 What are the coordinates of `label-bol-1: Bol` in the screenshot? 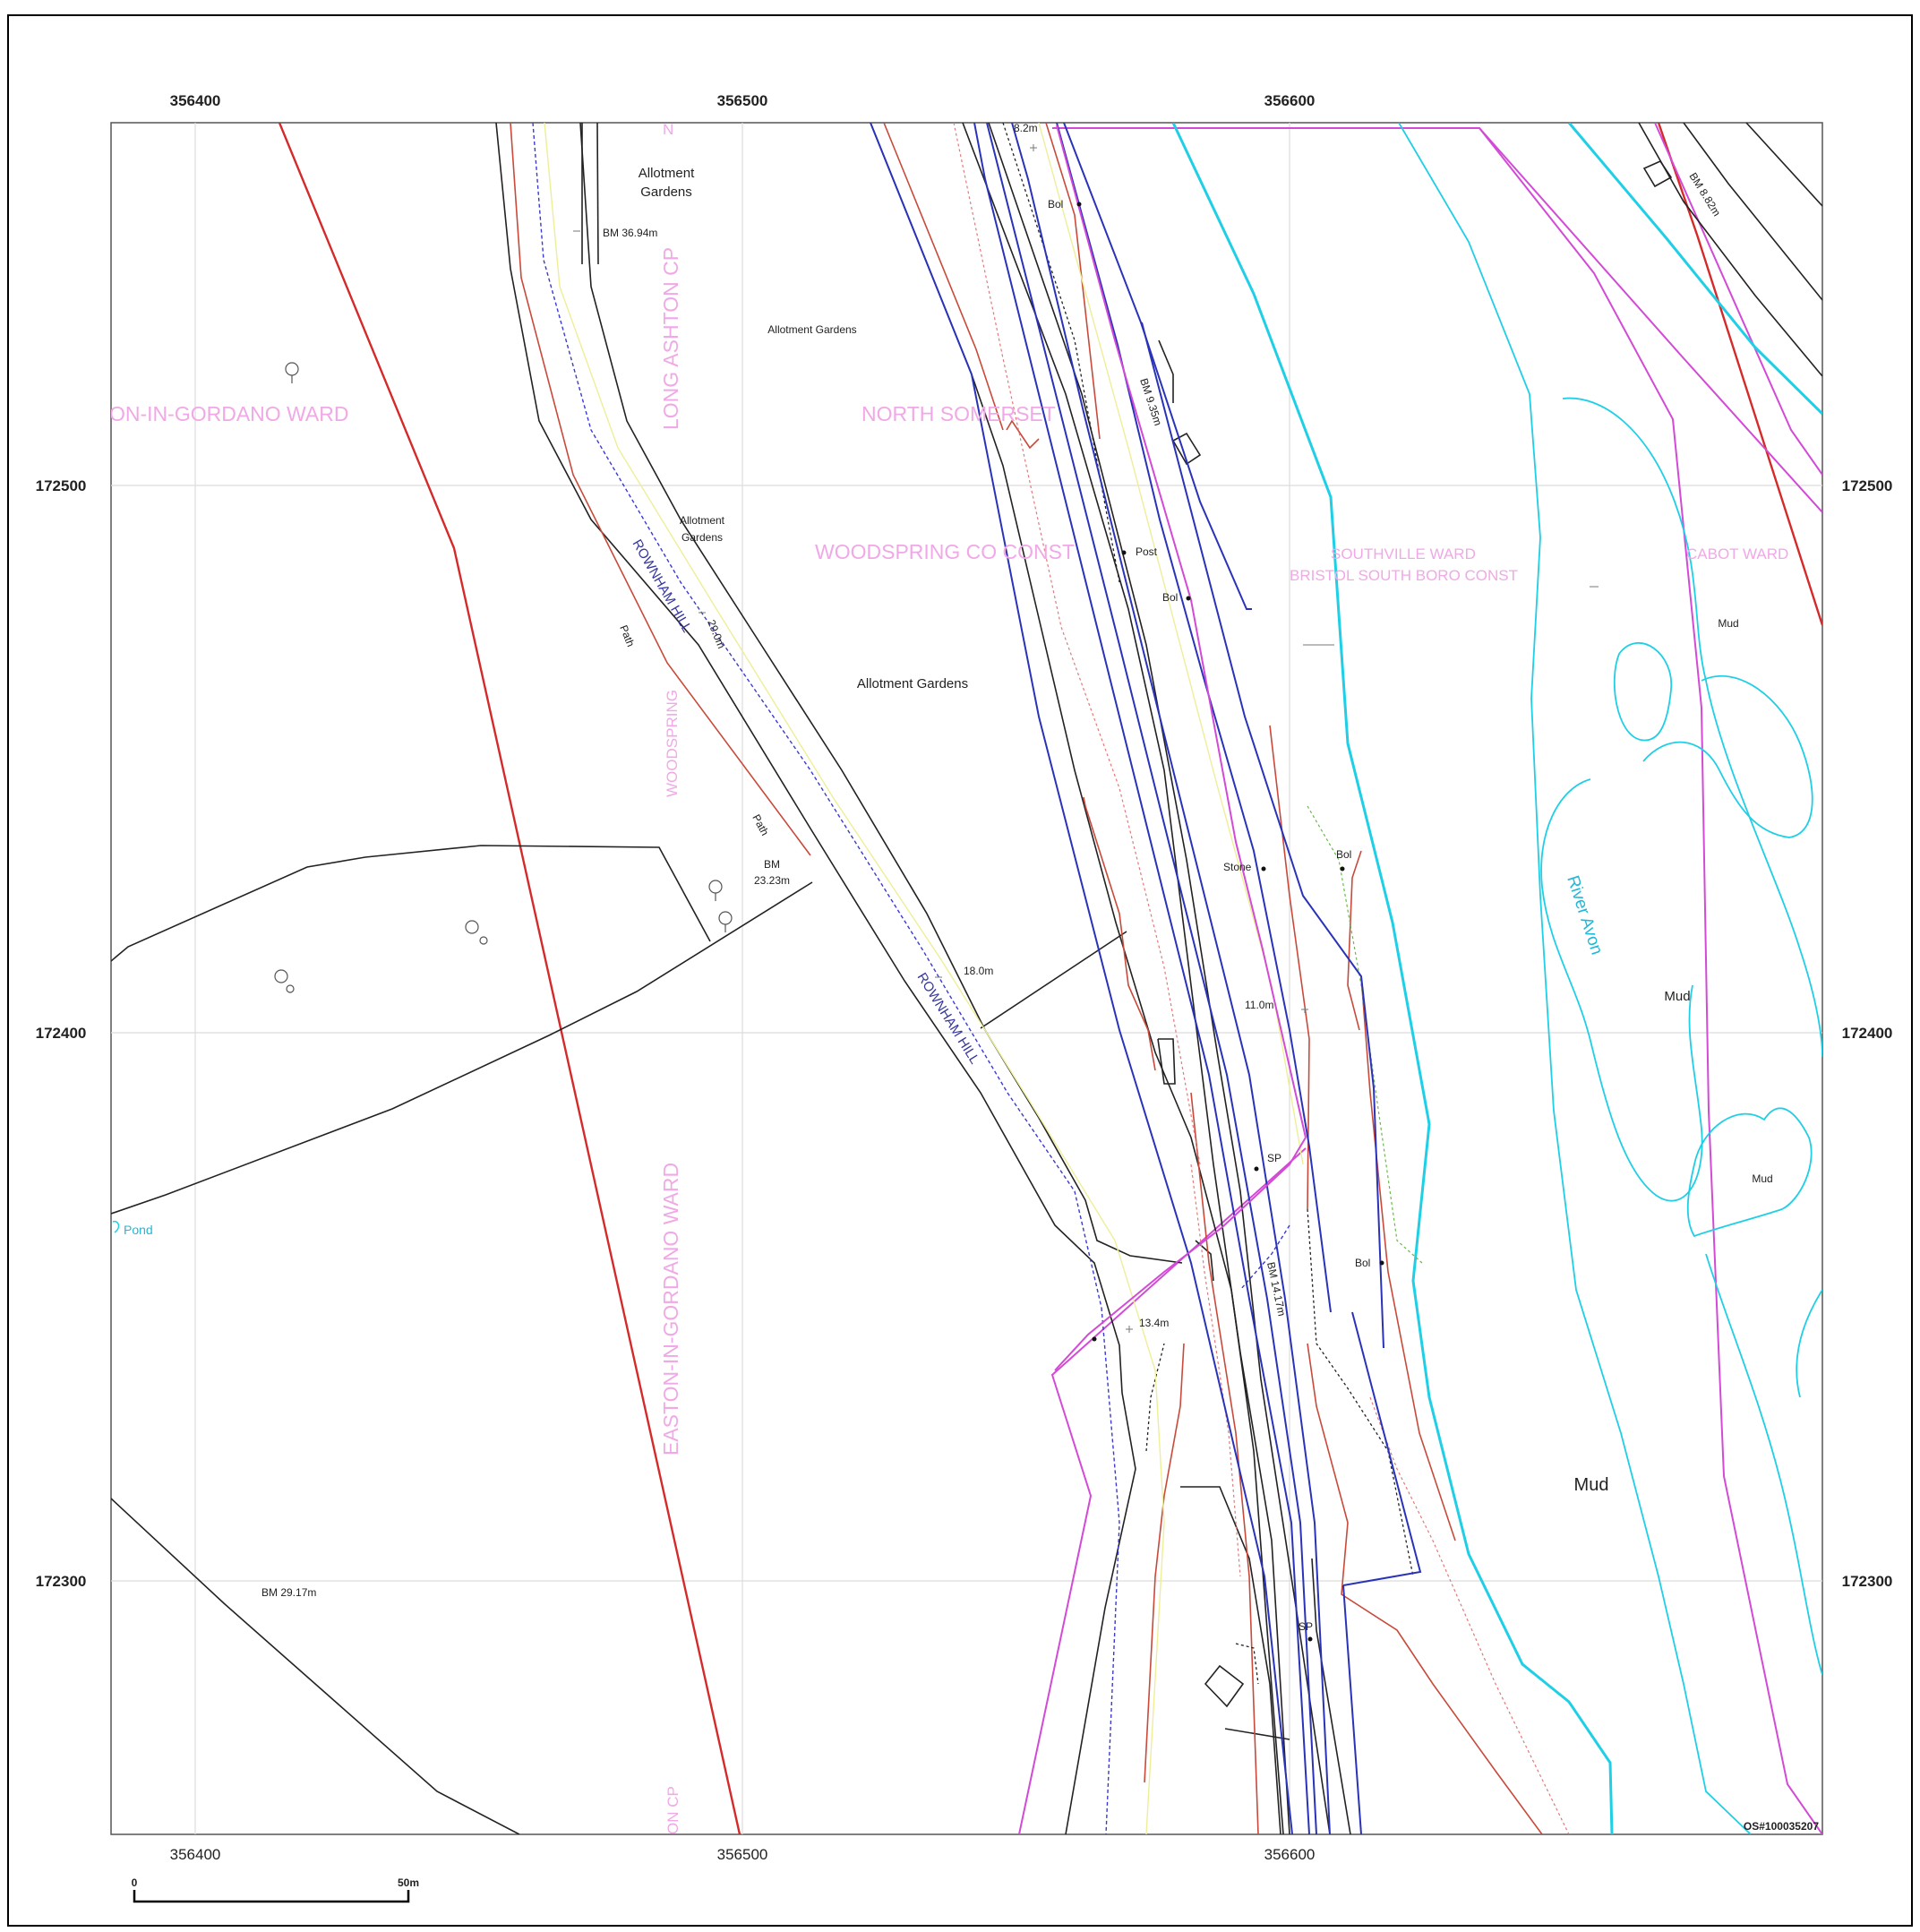 It's located at (1055, 204).